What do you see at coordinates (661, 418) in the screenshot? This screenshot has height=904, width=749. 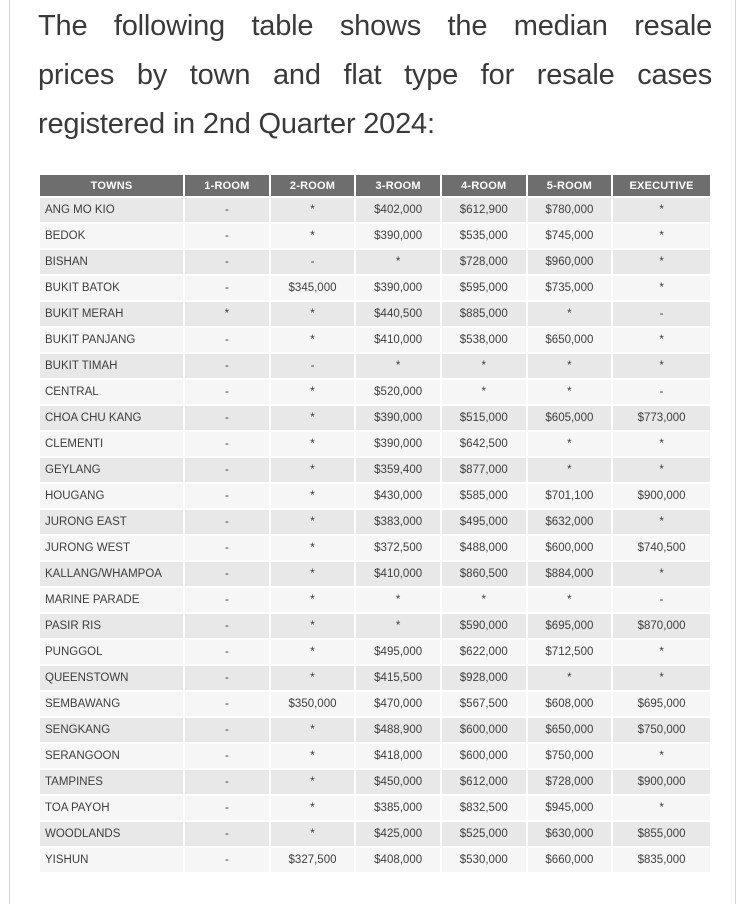 I see `price-cell: $773,000` at bounding box center [661, 418].